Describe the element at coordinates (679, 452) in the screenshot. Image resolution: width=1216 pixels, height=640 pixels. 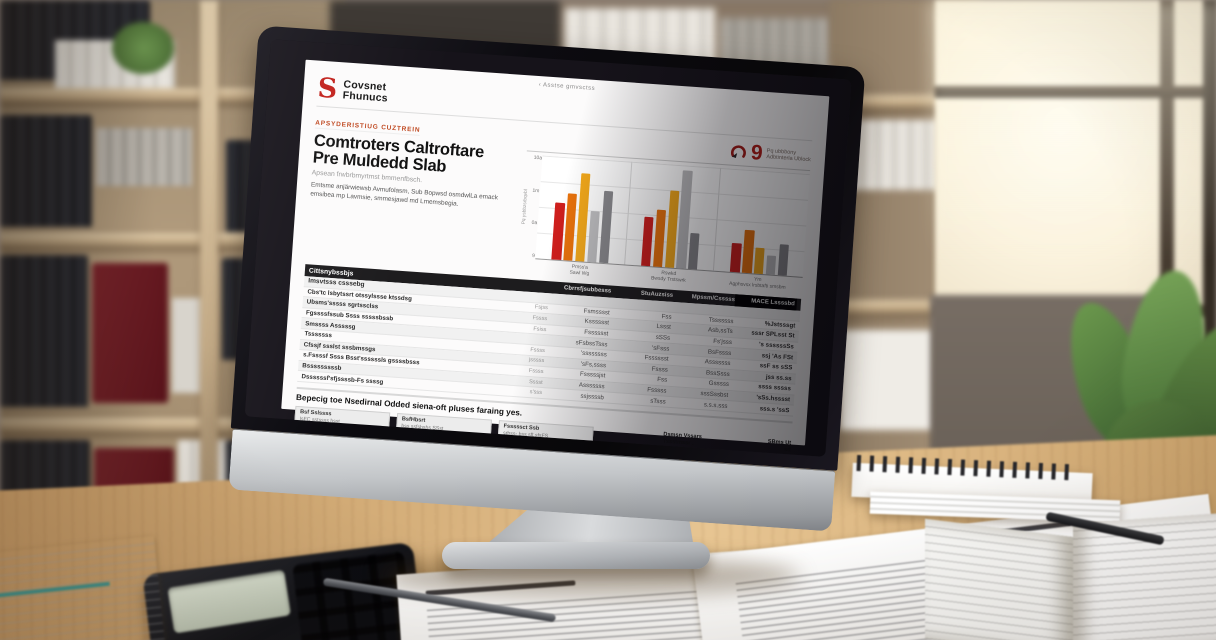
I see `summary-value: Lsswrt ikt` at that location.